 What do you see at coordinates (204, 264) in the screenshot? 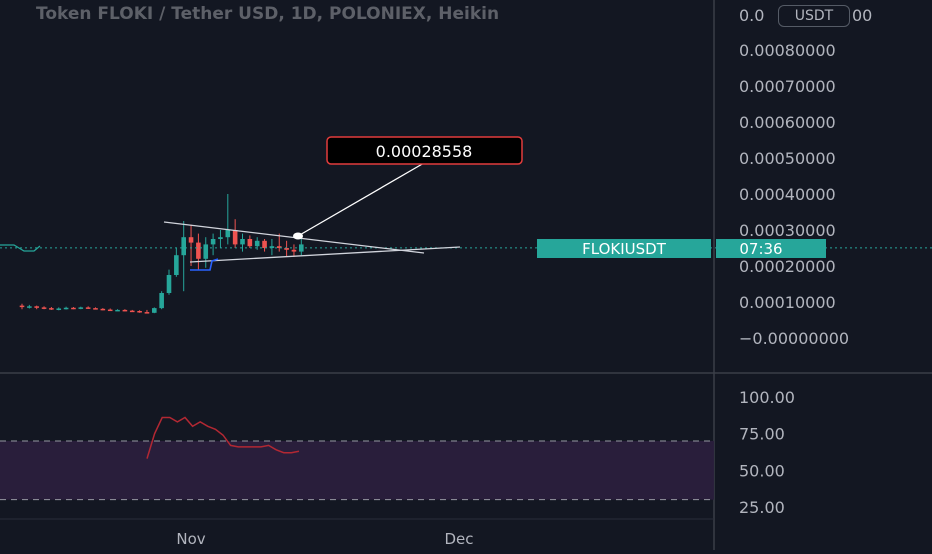
I see `support-line-blue` at bounding box center [204, 264].